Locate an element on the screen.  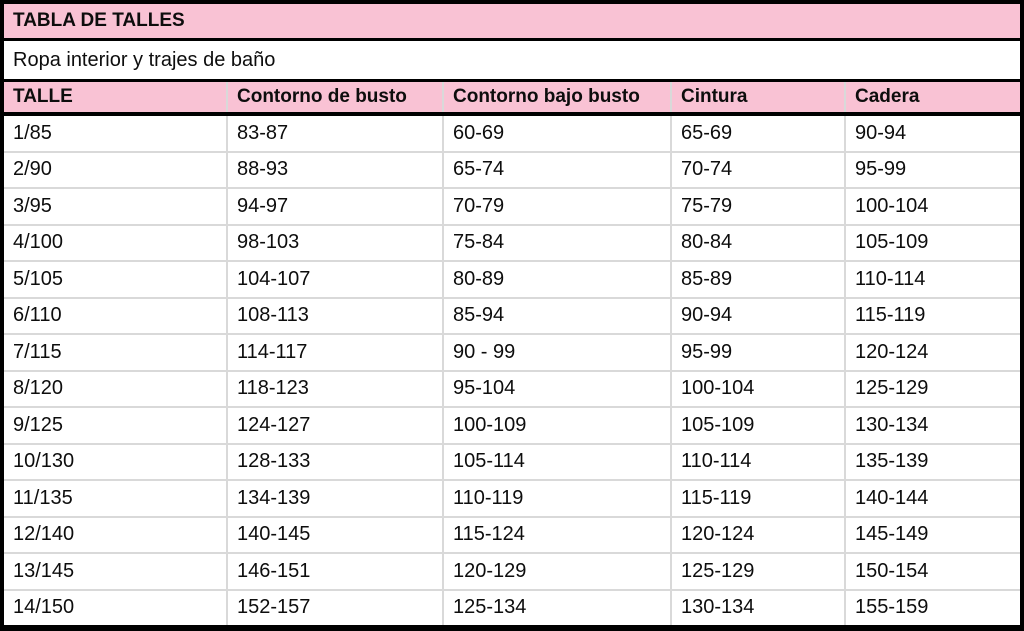
table-row: 9/125 124-127 100-109 105-109 130-134 is located at coordinates (512, 426).